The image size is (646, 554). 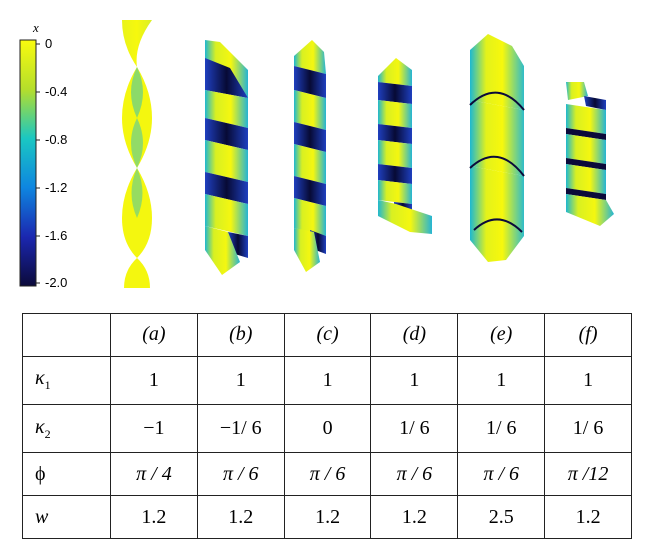 I want to click on column-header: (e), so click(x=501, y=335).